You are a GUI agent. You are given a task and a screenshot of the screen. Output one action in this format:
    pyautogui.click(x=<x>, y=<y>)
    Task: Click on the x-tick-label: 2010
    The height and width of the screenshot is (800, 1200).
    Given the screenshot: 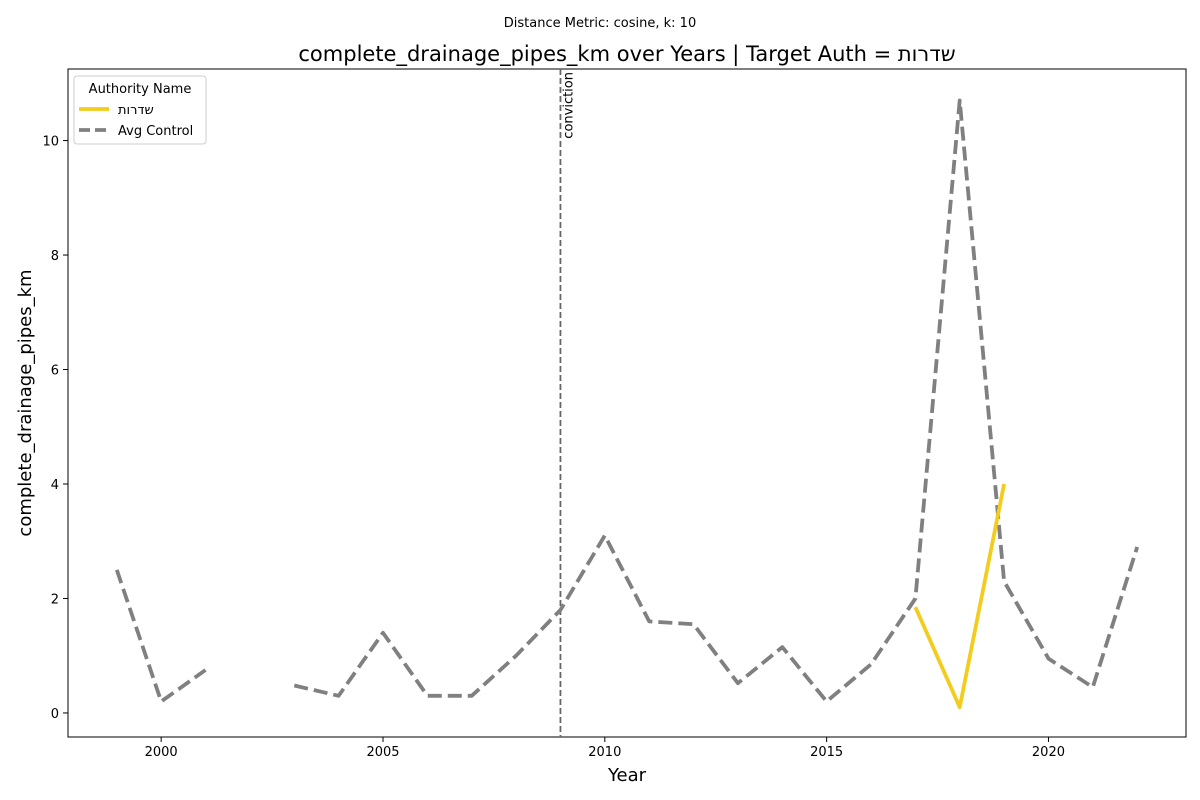 What is the action you would take?
    pyautogui.click(x=604, y=752)
    